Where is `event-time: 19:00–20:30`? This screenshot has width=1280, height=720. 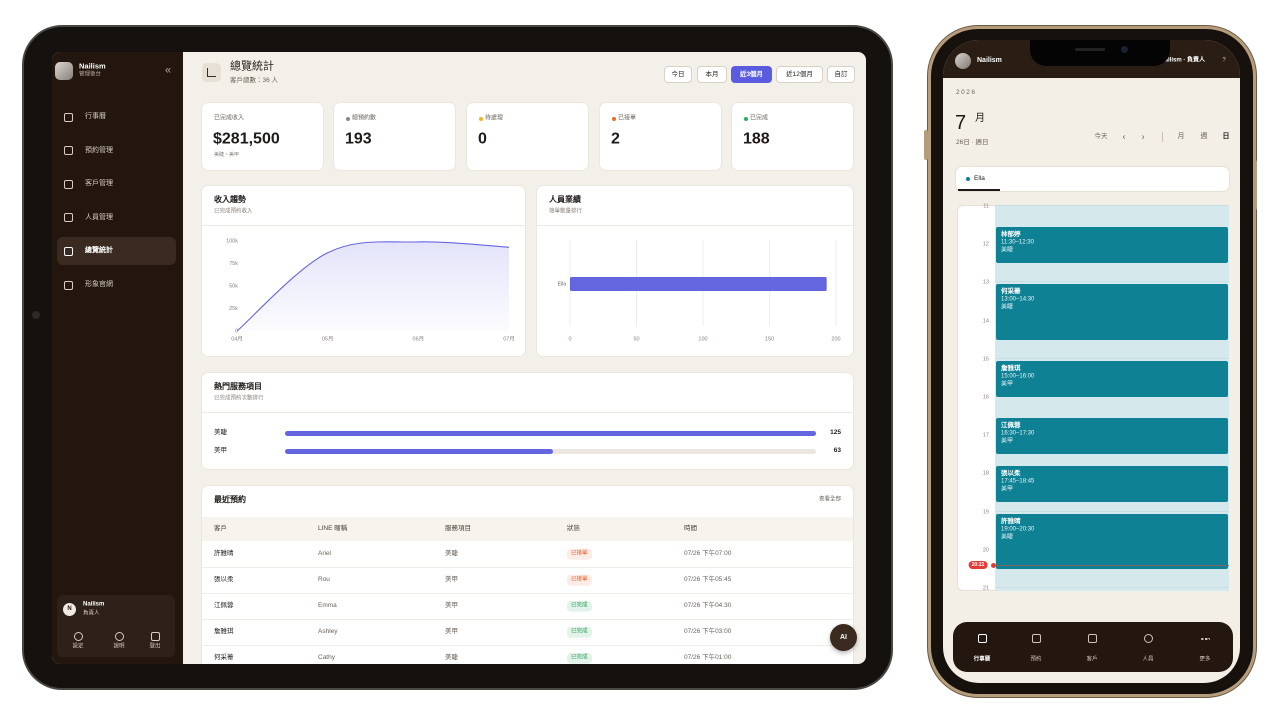
event-time: 19:00–20:30 is located at coordinates (1018, 529).